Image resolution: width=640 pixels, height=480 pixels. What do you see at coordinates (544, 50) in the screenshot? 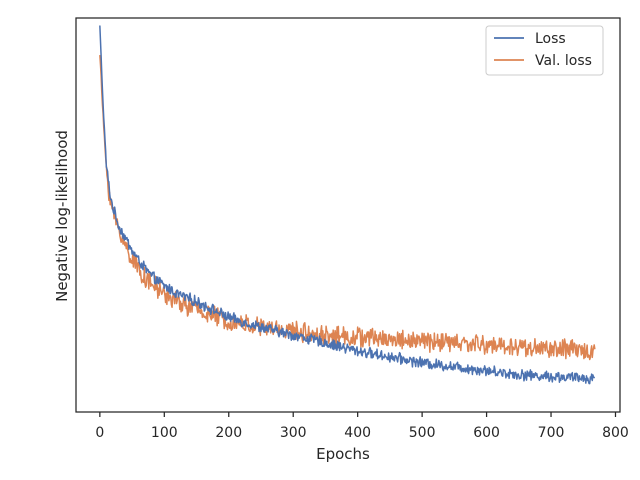
I see `legend: Loss Val. loss` at bounding box center [544, 50].